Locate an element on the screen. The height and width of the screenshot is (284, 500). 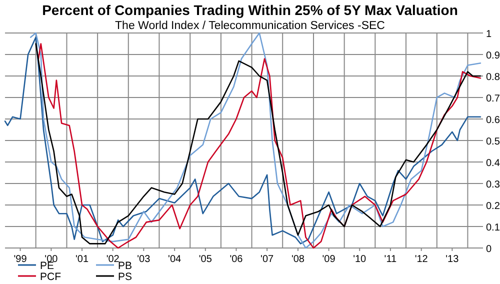
x-tick-label: '09 is located at coordinates (329, 259).